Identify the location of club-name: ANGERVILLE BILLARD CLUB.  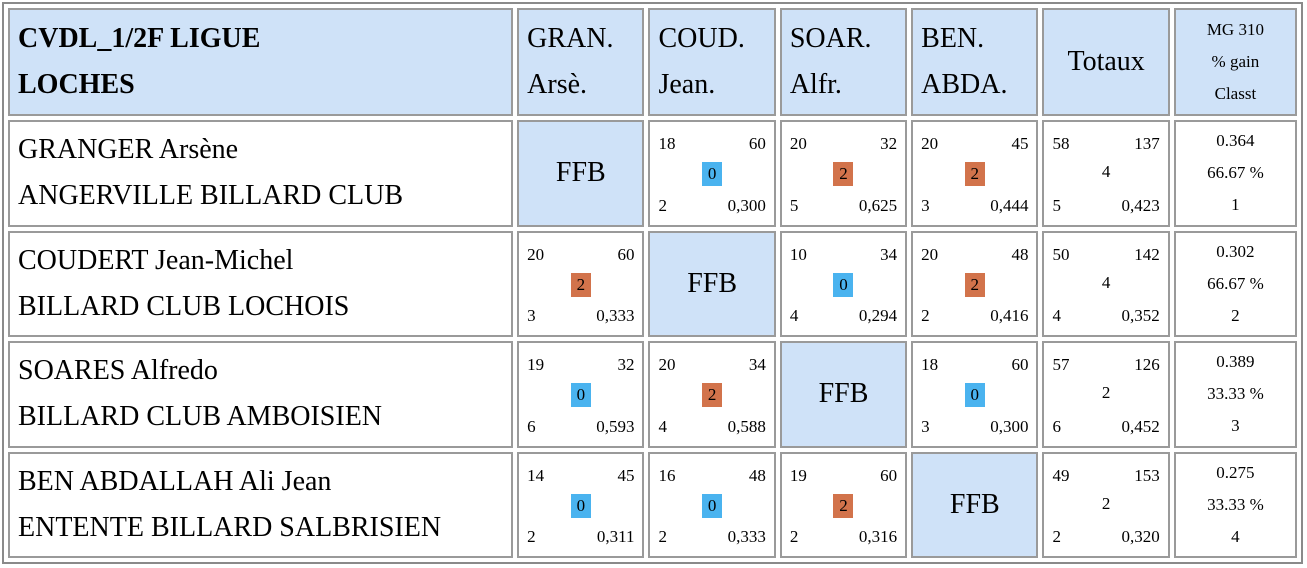
(211, 196).